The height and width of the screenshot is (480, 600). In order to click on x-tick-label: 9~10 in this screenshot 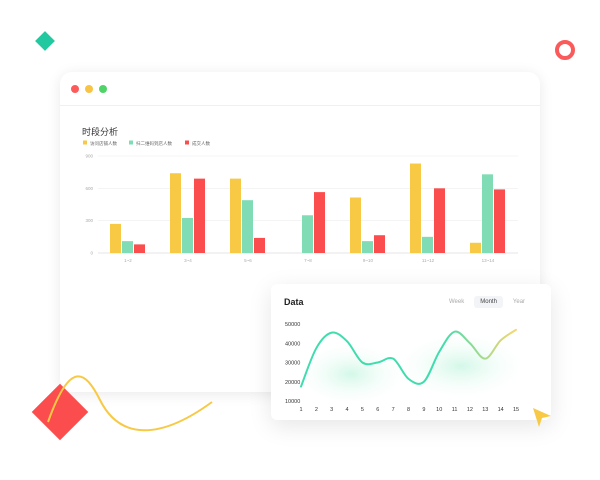, I will do `click(368, 260)`.